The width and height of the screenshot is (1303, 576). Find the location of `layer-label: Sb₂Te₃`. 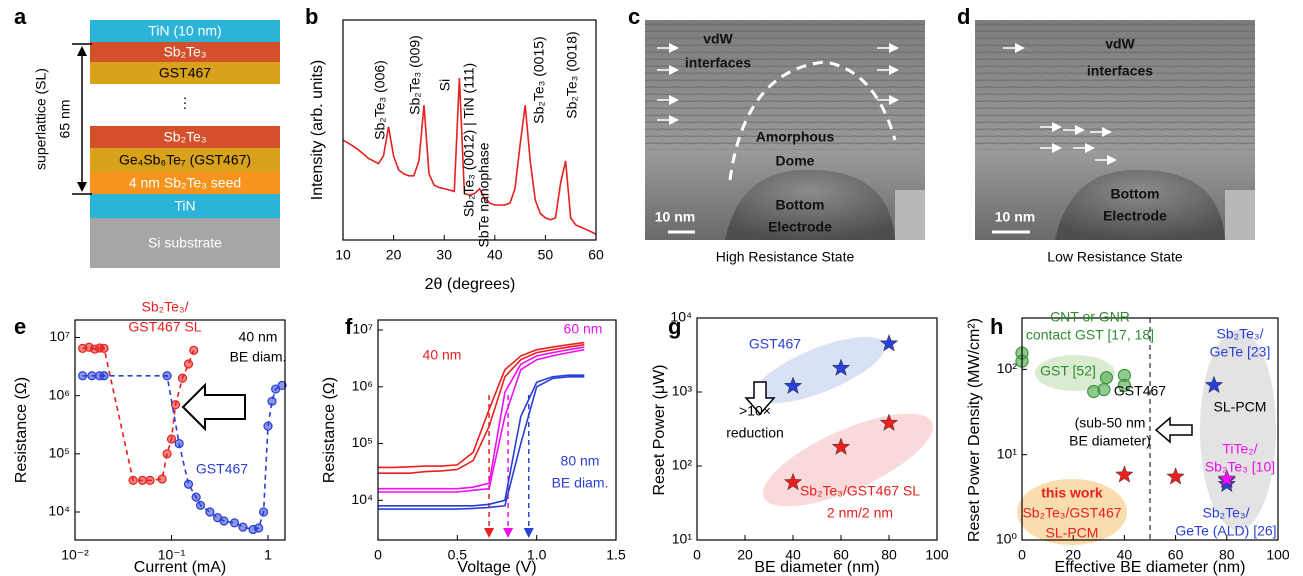

layer-label: Sb₂Te₃ is located at coordinates (184, 137).